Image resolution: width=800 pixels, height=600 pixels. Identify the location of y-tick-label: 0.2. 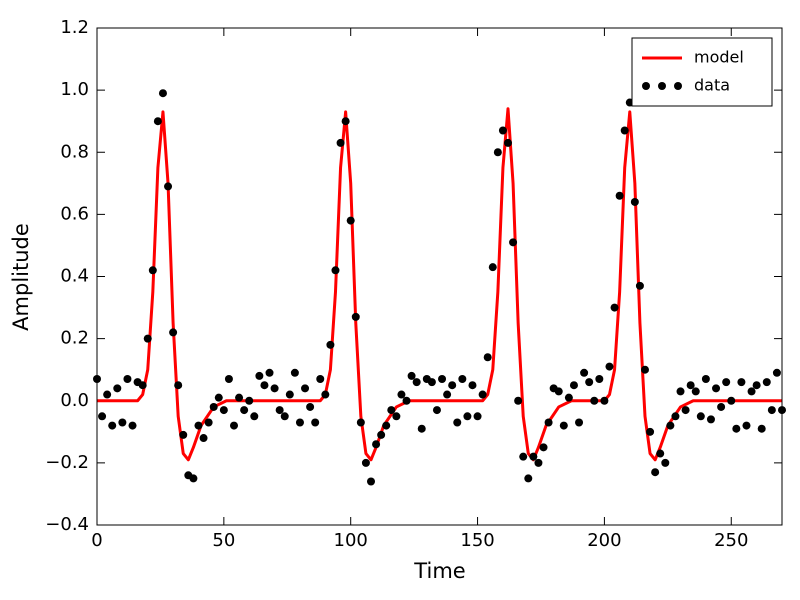
(74, 338).